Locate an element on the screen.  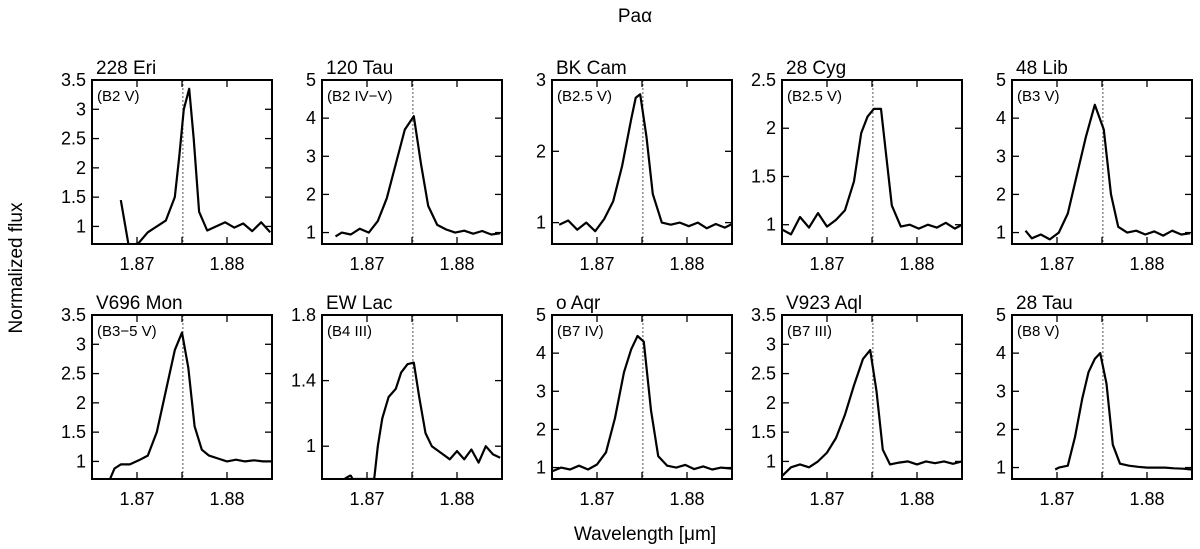
panel-star-name: V696 Mon is located at coordinates (139, 303).